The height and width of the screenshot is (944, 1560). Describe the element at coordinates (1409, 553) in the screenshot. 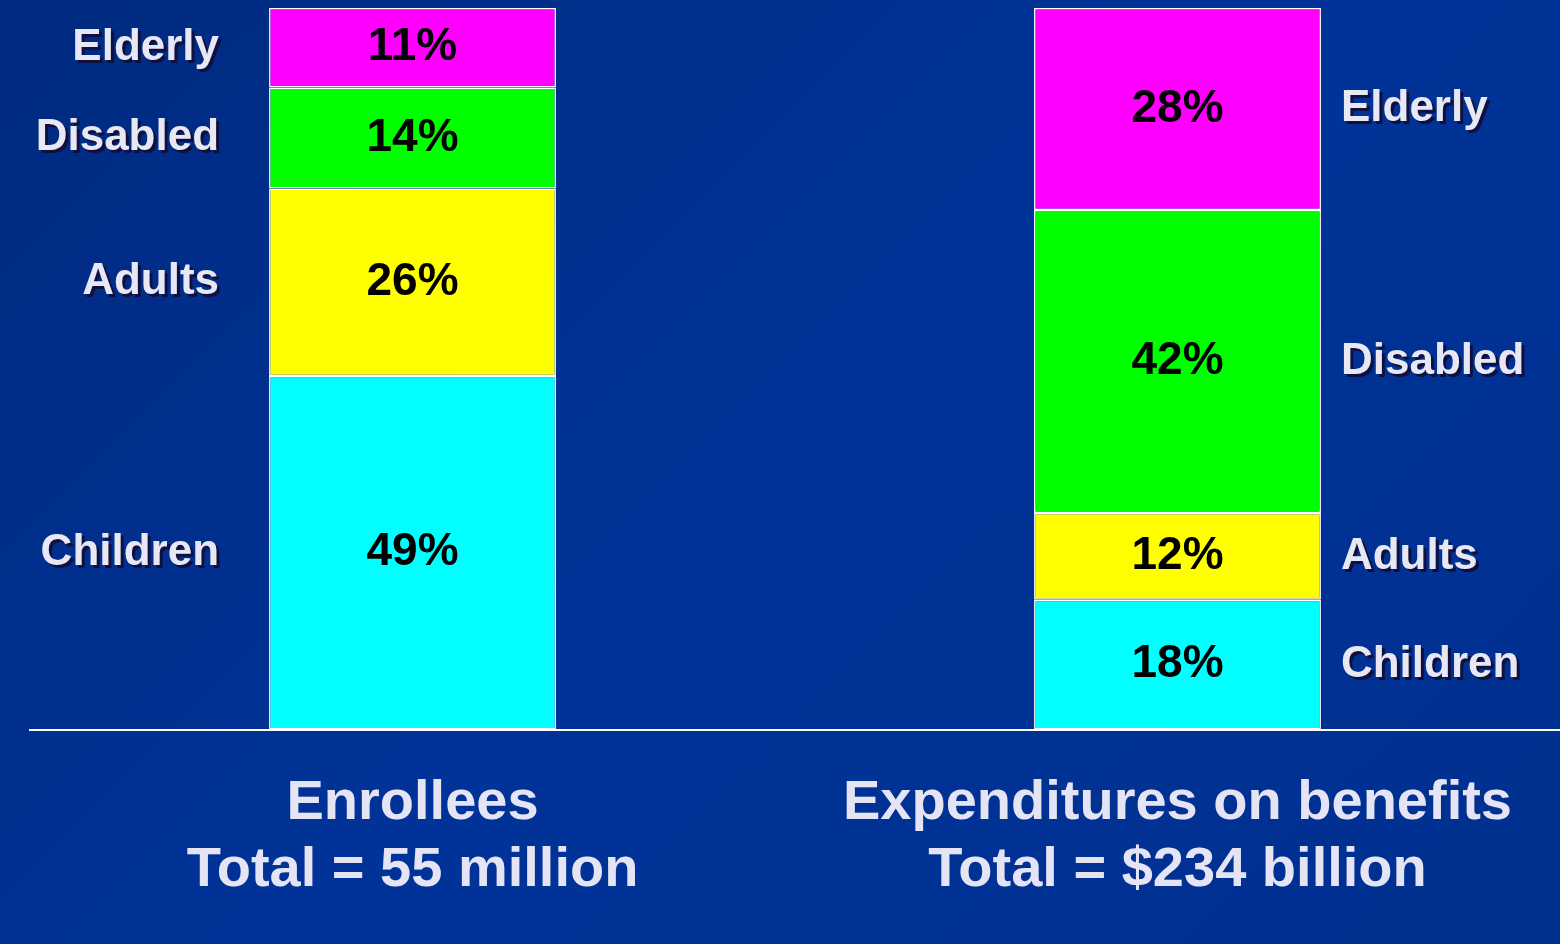

I see `series-label: Adults` at that location.